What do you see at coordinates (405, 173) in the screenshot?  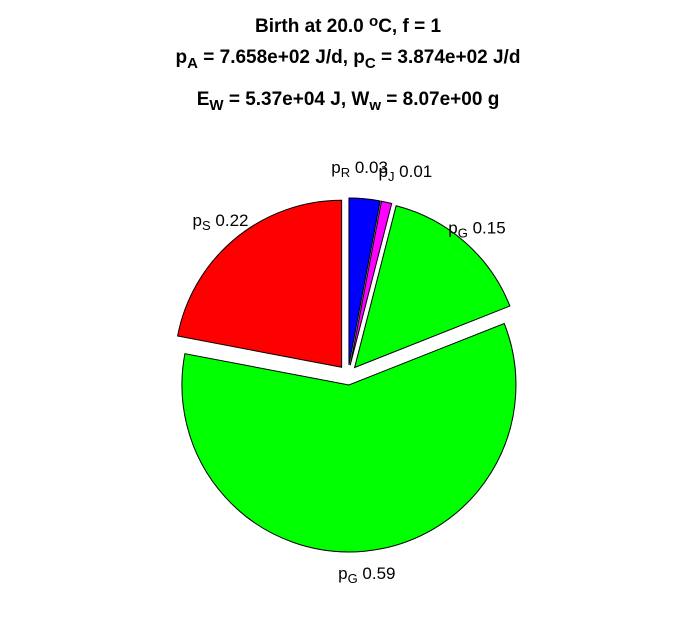 I see `slice-label-1: pJ 0.01` at bounding box center [405, 173].